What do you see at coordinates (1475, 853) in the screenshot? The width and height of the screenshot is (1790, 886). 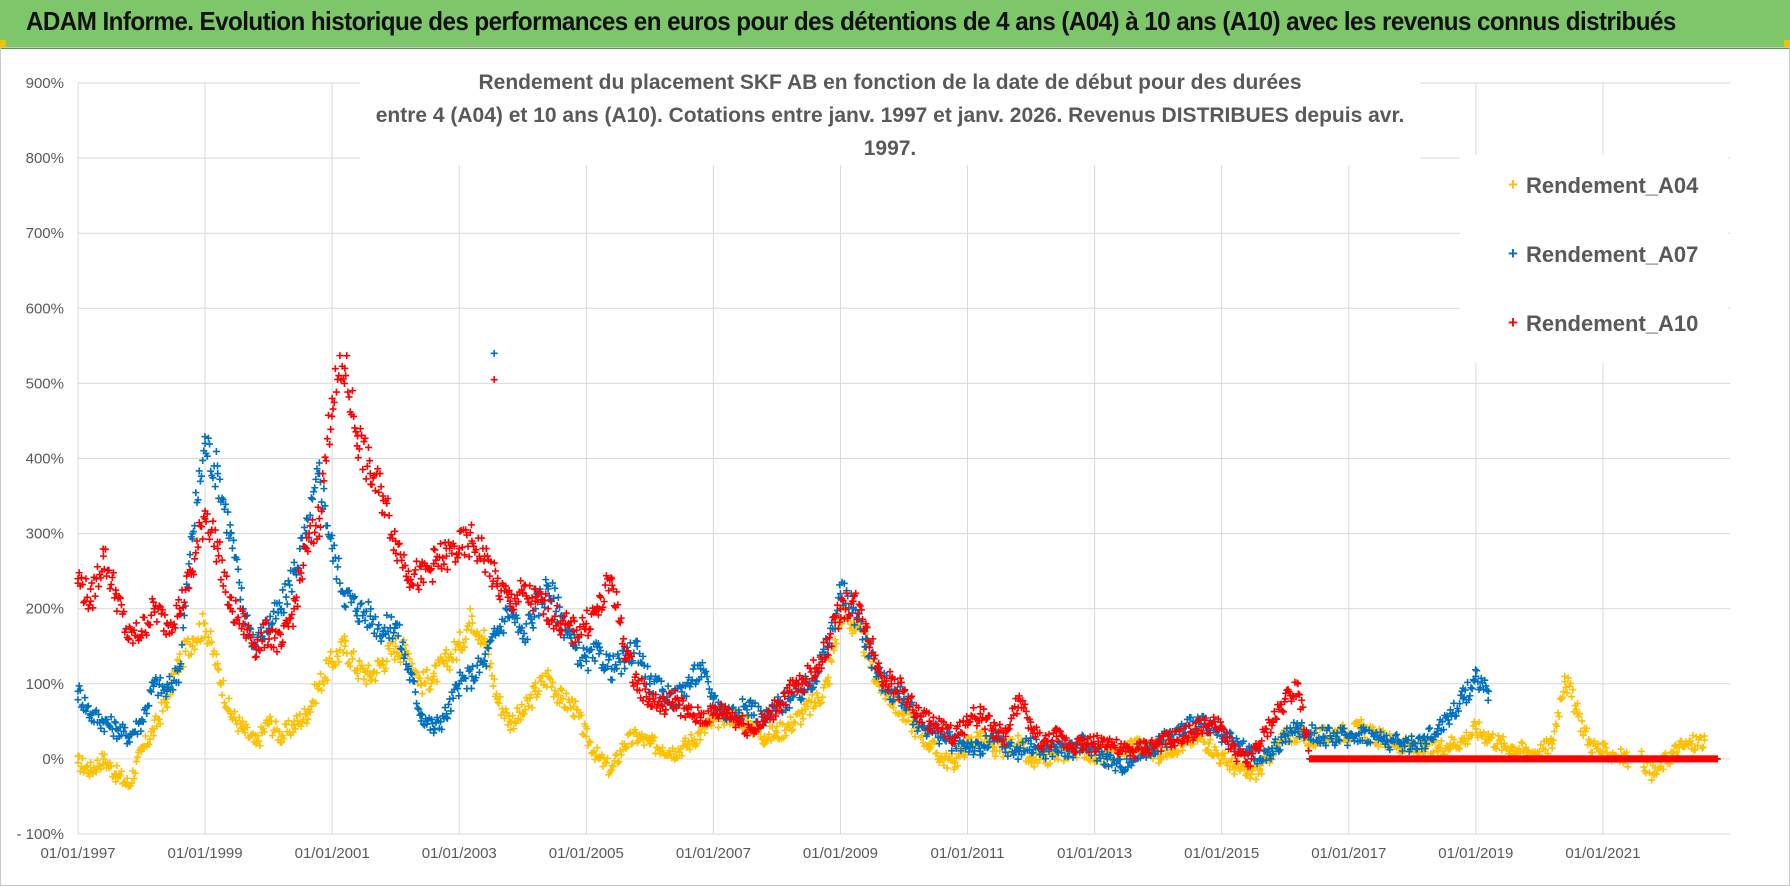 I see `x-tick-label: 01/01/2019` at bounding box center [1475, 853].